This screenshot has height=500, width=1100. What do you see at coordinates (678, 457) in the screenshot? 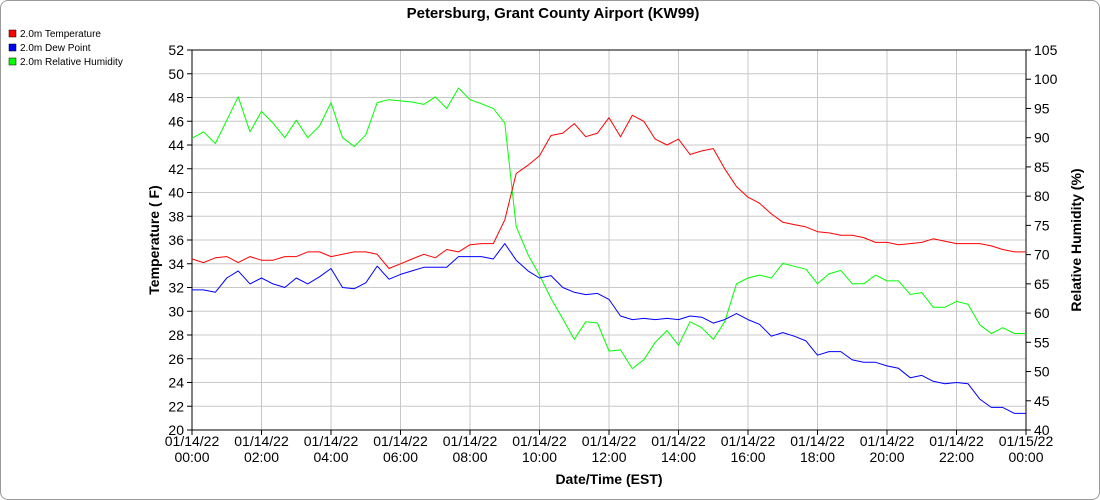
I see `x-tick-time: 14:00` at bounding box center [678, 457].